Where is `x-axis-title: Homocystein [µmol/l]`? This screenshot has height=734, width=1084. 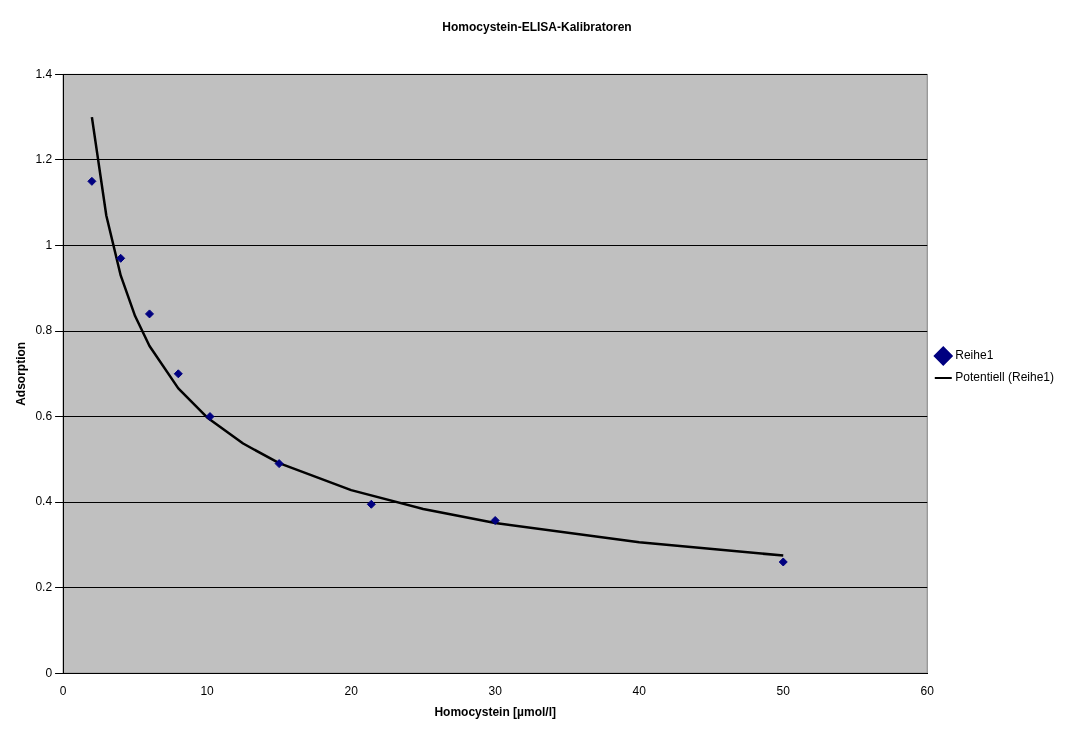
x-axis-title: Homocystein [µmol/l] is located at coordinates (495, 712).